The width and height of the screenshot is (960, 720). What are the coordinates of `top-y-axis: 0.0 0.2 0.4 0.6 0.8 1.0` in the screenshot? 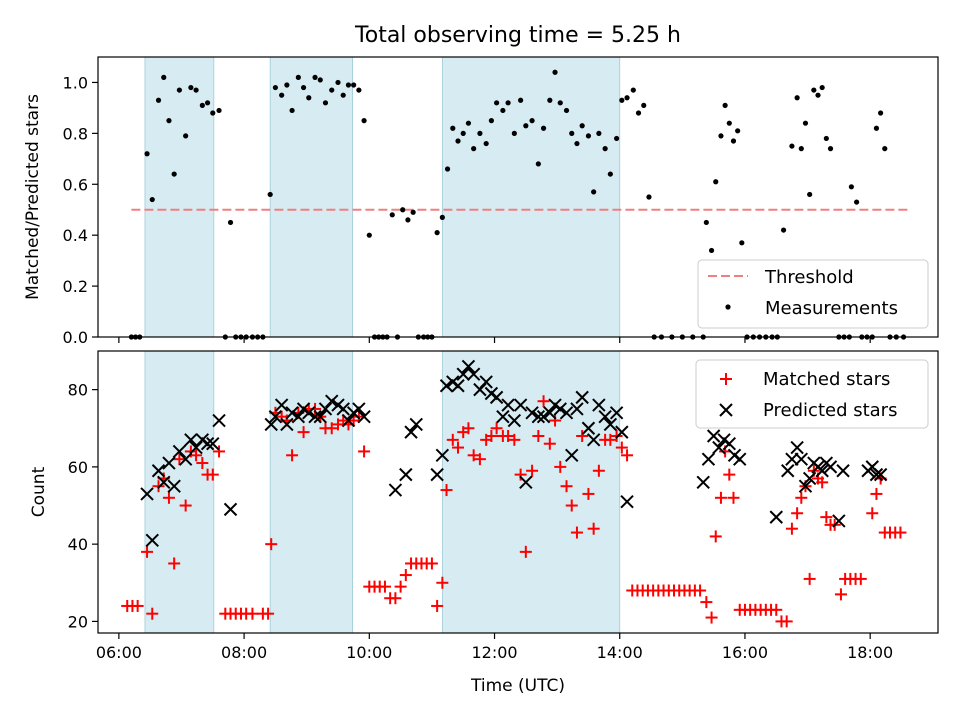 It's located at (80, 210).